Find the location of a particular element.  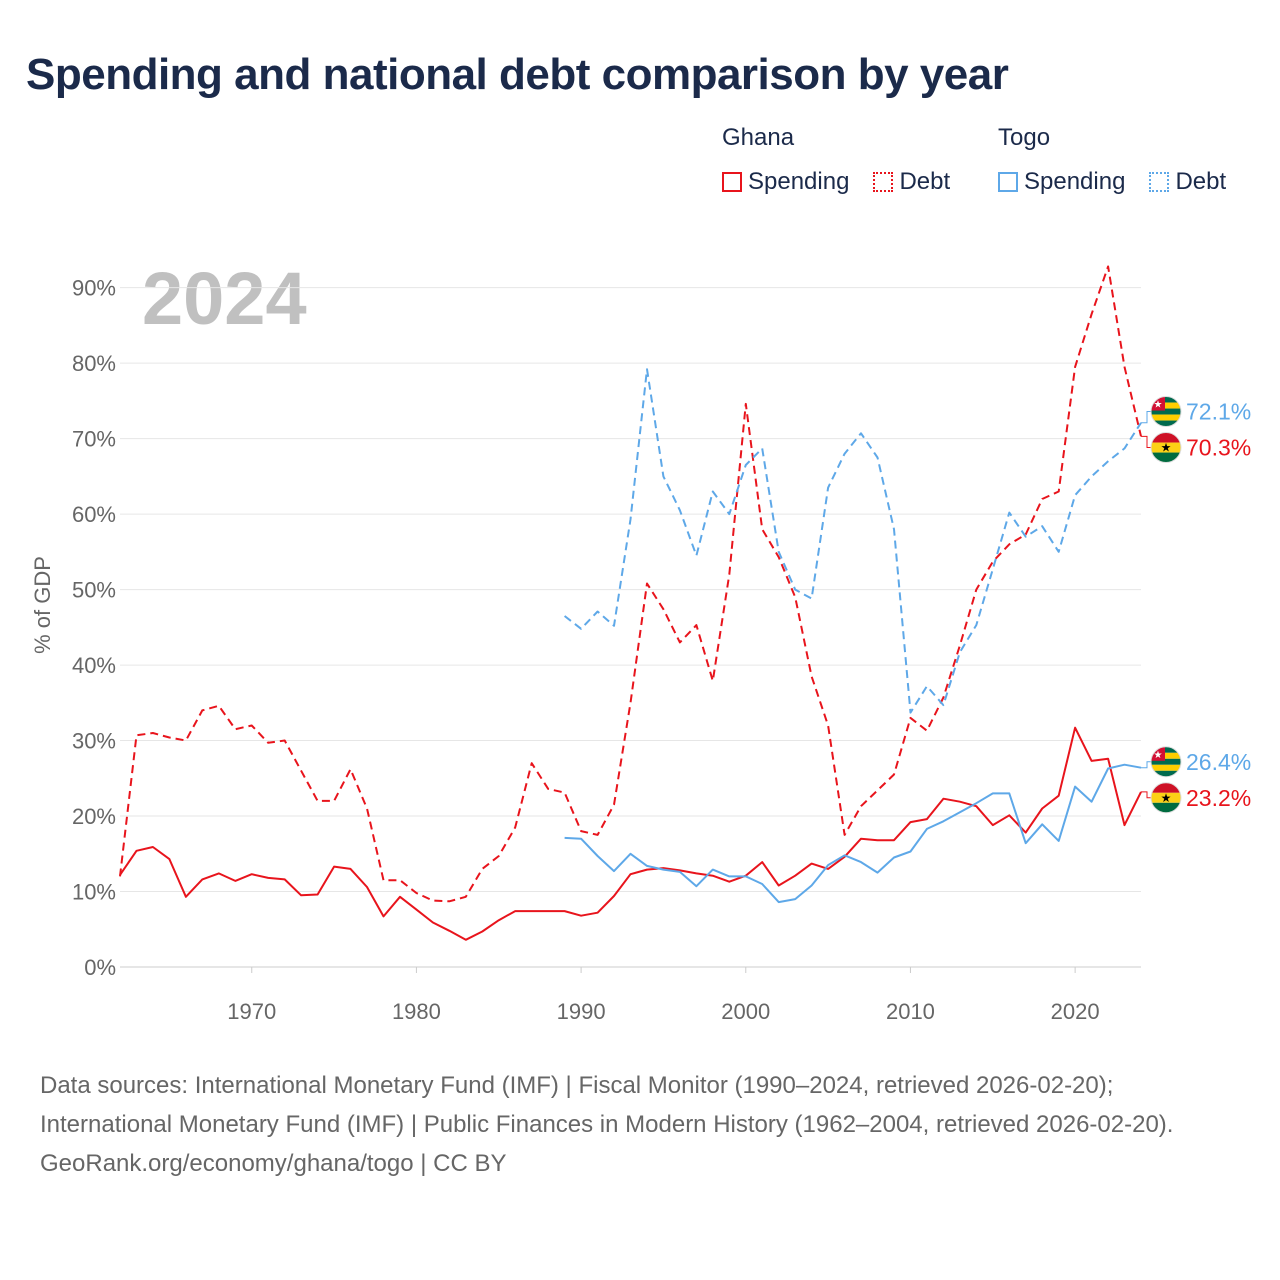

legend-item-ghana-debt: Debt is located at coordinates (911, 182).